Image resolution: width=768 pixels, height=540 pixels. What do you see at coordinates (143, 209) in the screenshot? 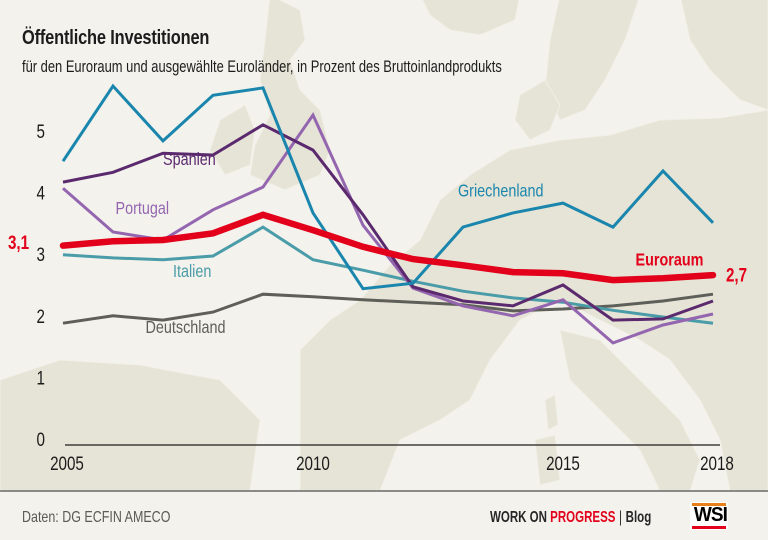
I see `series-label-portugal: Portugal` at bounding box center [143, 209].